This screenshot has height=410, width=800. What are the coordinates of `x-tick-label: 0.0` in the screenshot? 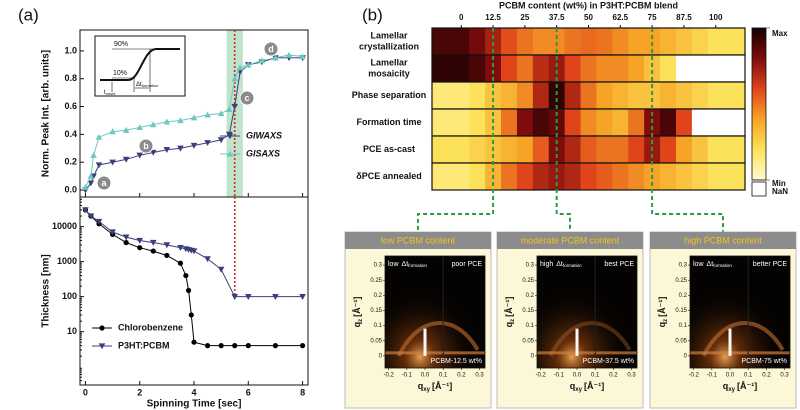 It's located at (425, 376).